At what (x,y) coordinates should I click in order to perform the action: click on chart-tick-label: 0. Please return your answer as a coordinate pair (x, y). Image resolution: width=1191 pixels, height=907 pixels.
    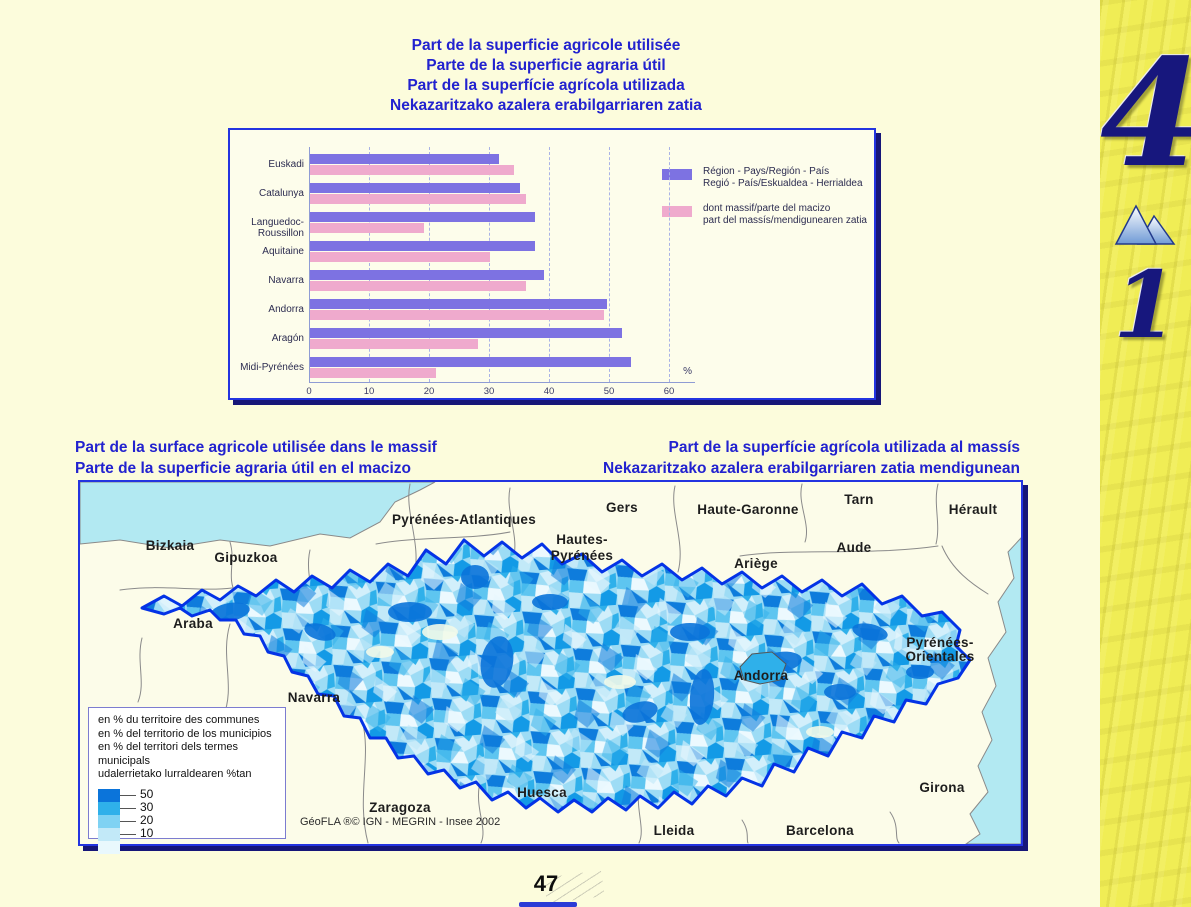
    Looking at the image, I should click on (309, 391).